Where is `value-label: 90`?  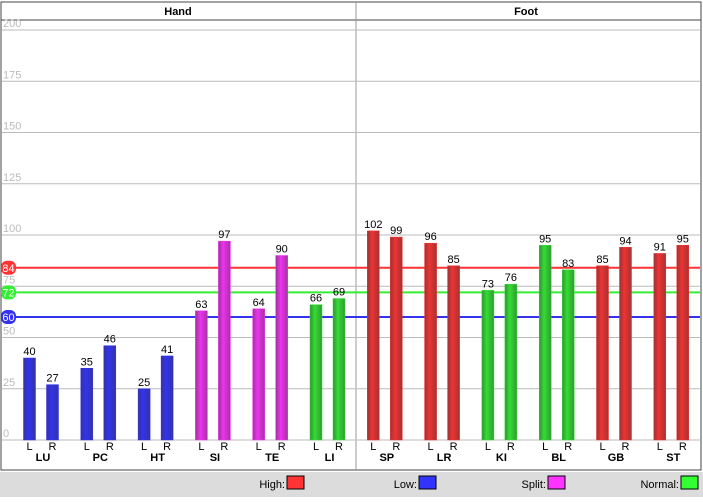 value-label: 90 is located at coordinates (282, 250).